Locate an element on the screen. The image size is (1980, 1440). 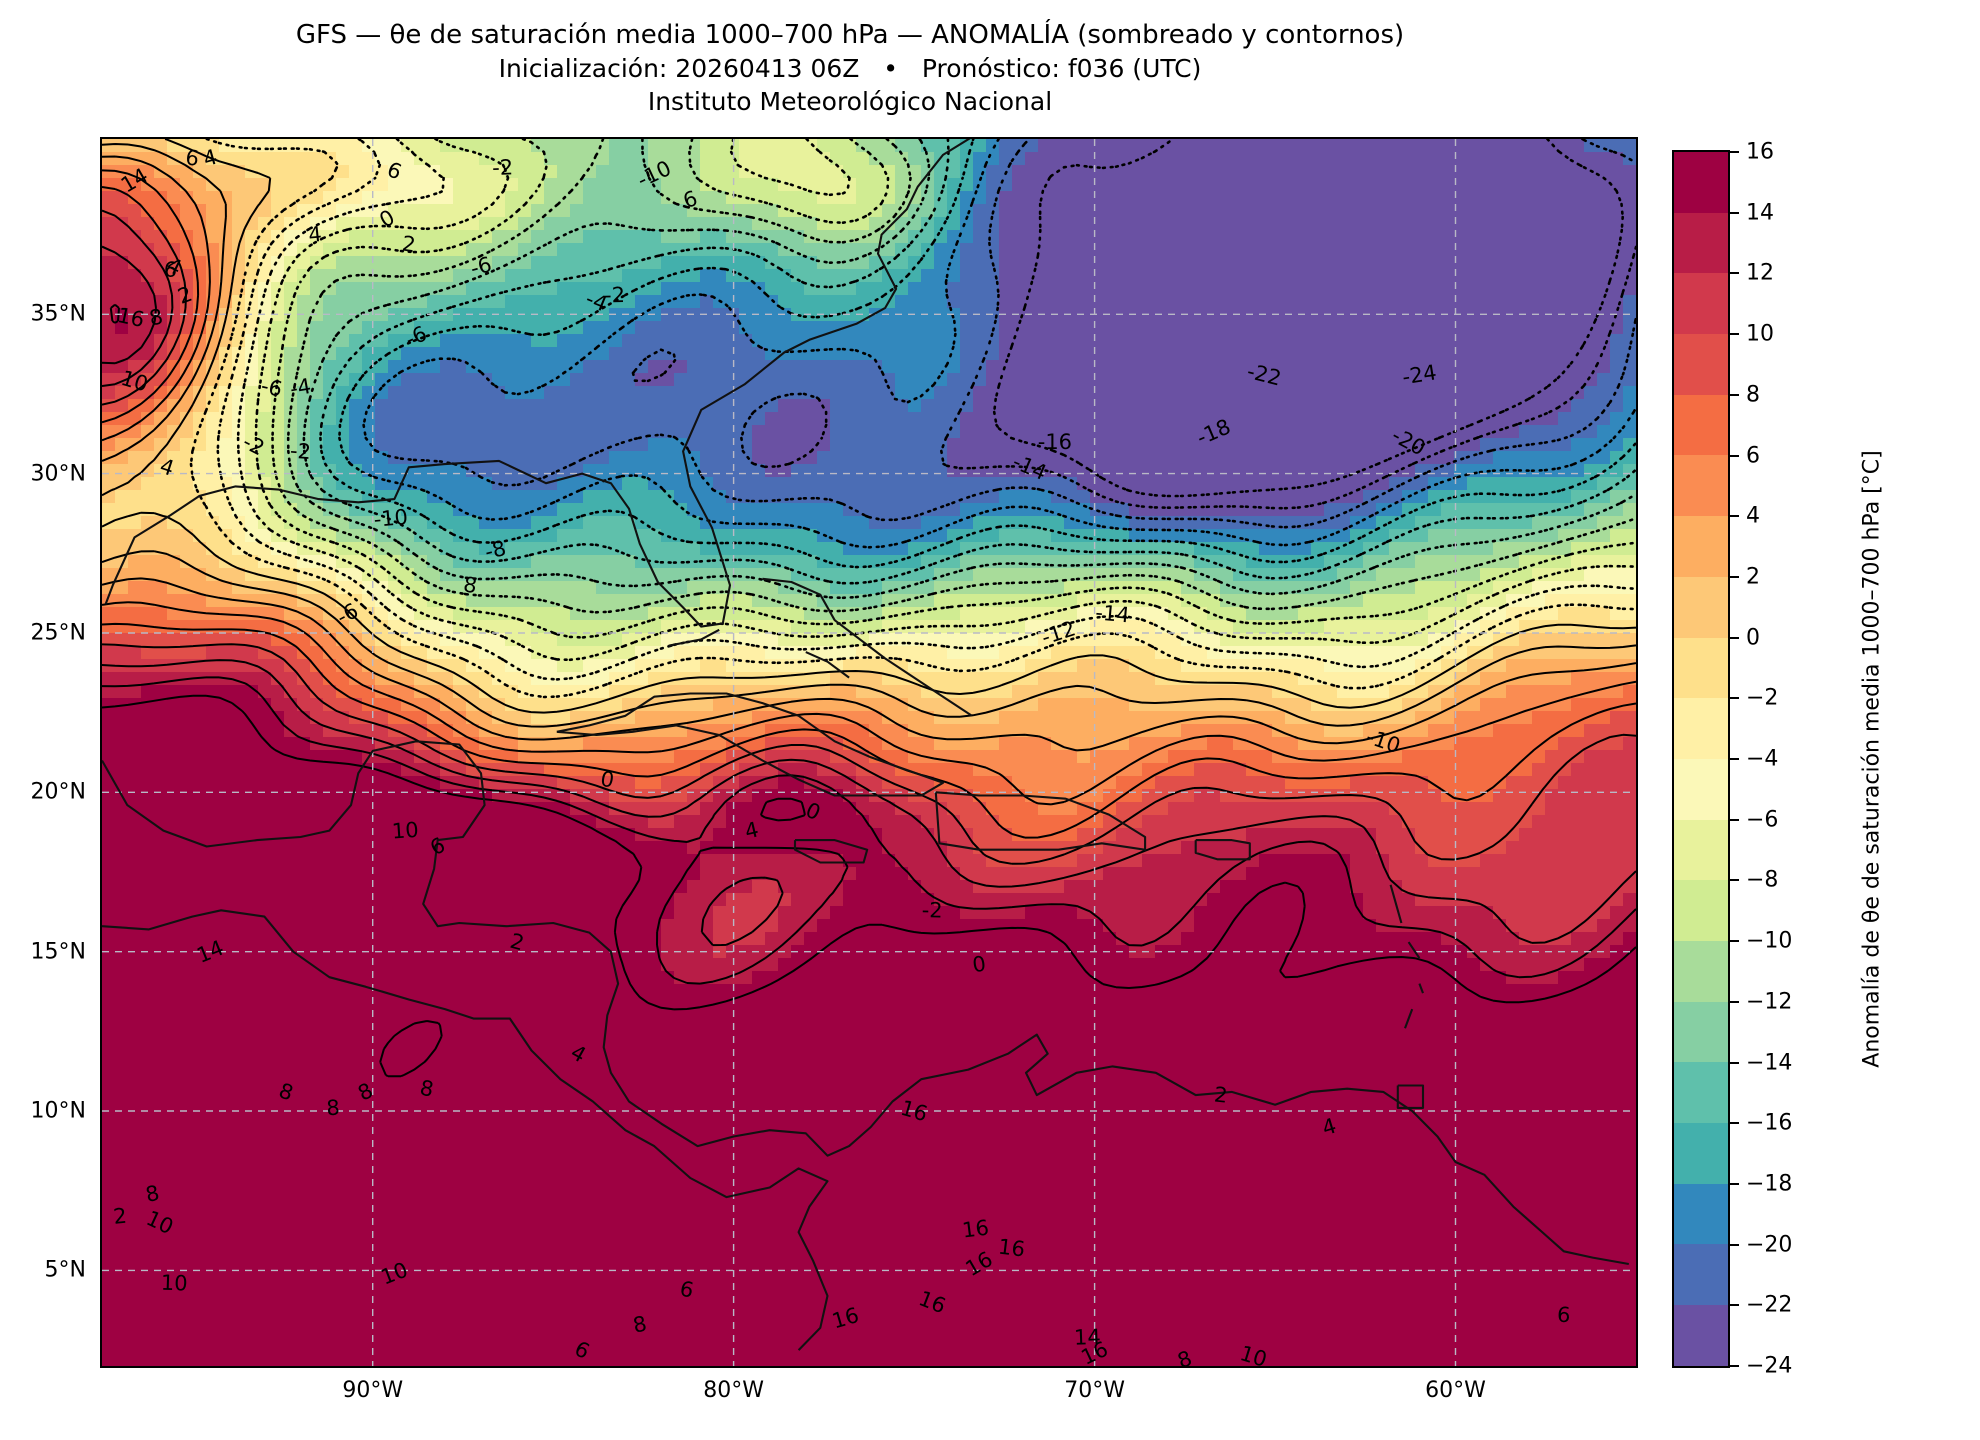
colorbar-tick-label: 14 is located at coordinates (1760, 213).